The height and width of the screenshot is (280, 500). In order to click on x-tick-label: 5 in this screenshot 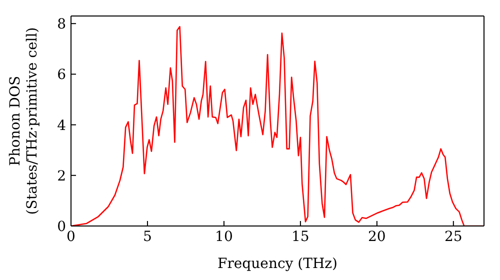, I will do `click(147, 236)`.